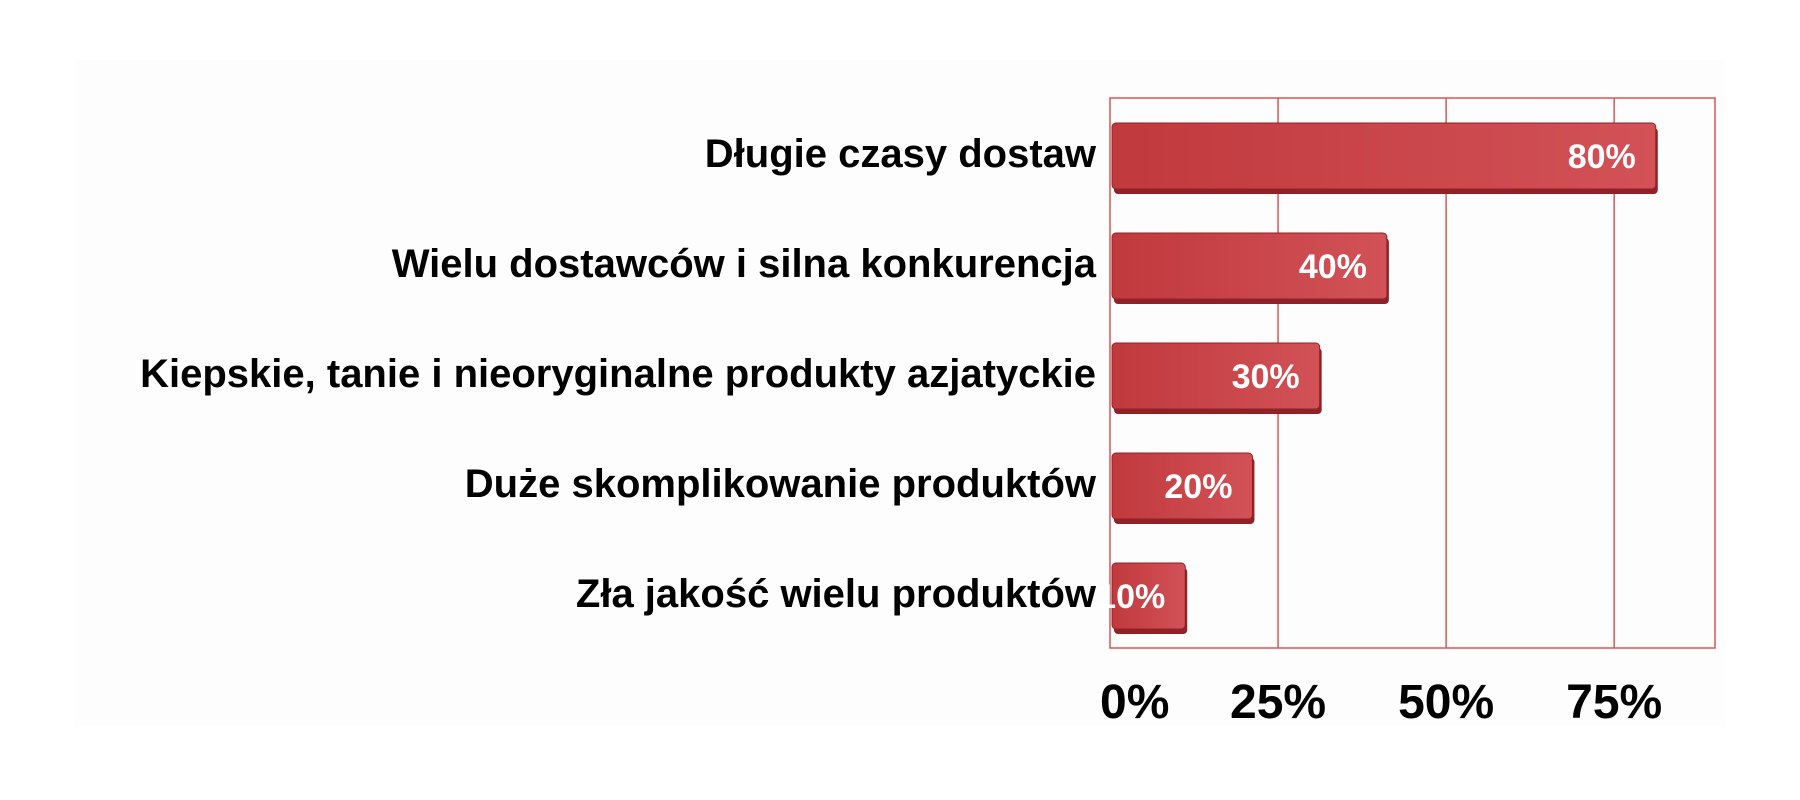  Describe the element at coordinates (1278, 702) in the screenshot. I see `x-tick-label: 25%` at that location.